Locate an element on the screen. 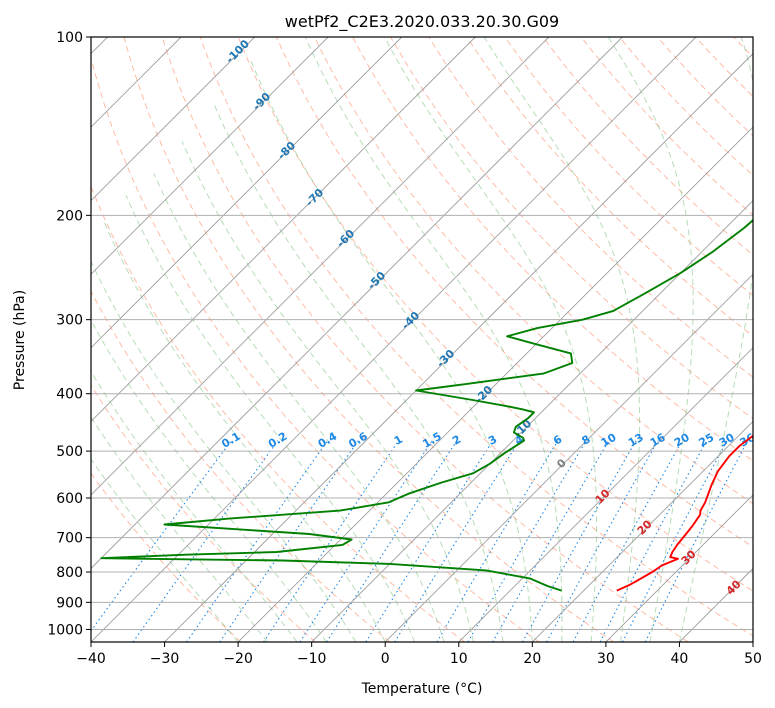 The image size is (775, 708). y-tick-label: 300 is located at coordinates (69, 321).